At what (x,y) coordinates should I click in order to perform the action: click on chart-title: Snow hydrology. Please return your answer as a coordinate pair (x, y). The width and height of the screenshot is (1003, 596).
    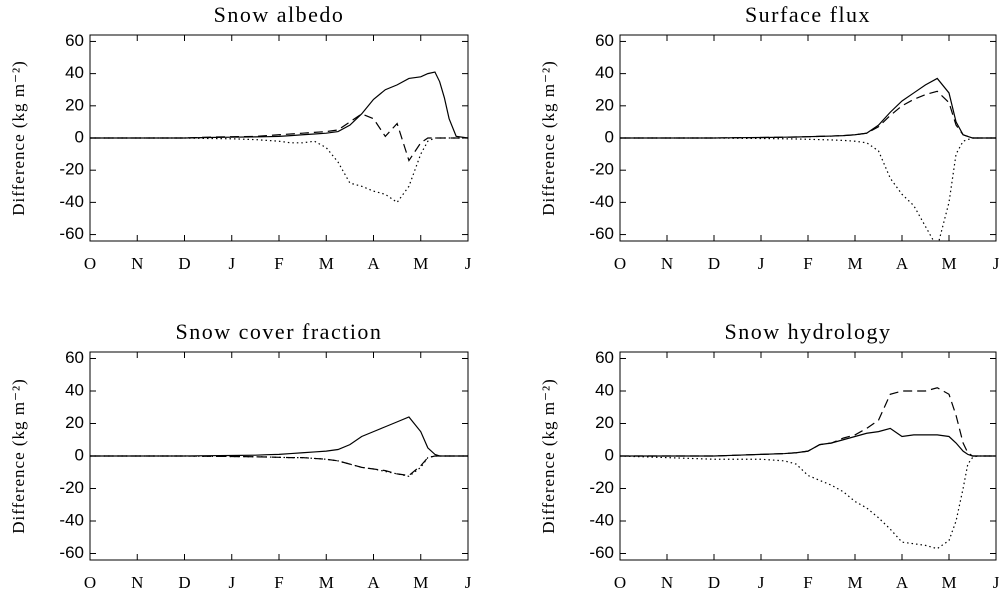
    Looking at the image, I should click on (807, 331).